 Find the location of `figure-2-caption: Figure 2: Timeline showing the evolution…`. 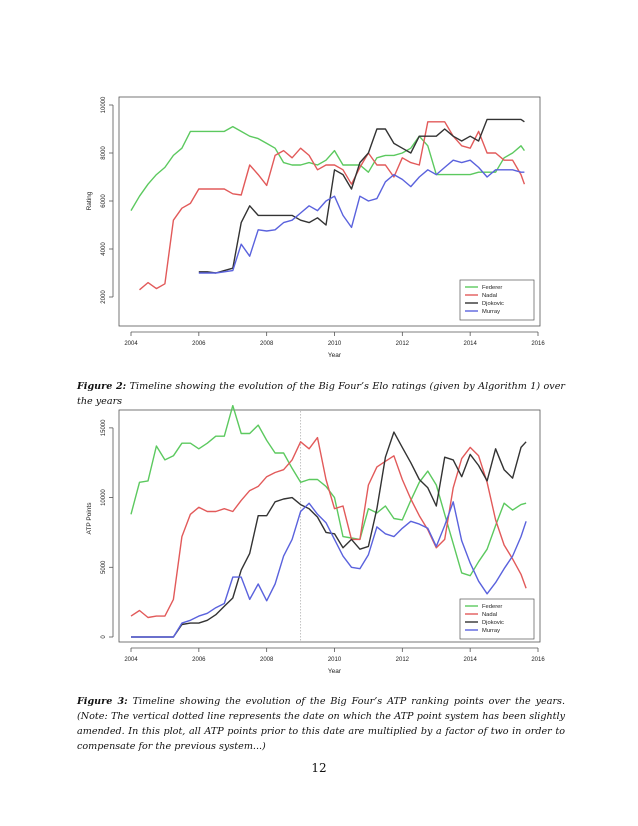

figure-2-caption: Figure 2: Timeline showing the evolution… is located at coordinates (321, 394).